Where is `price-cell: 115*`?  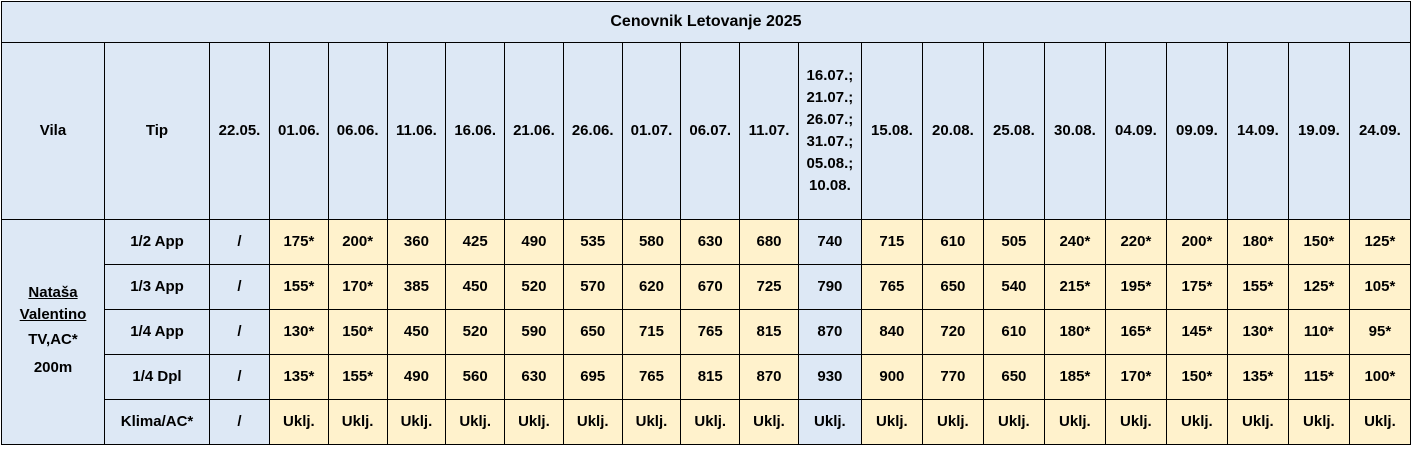
price-cell: 115* is located at coordinates (1318, 377).